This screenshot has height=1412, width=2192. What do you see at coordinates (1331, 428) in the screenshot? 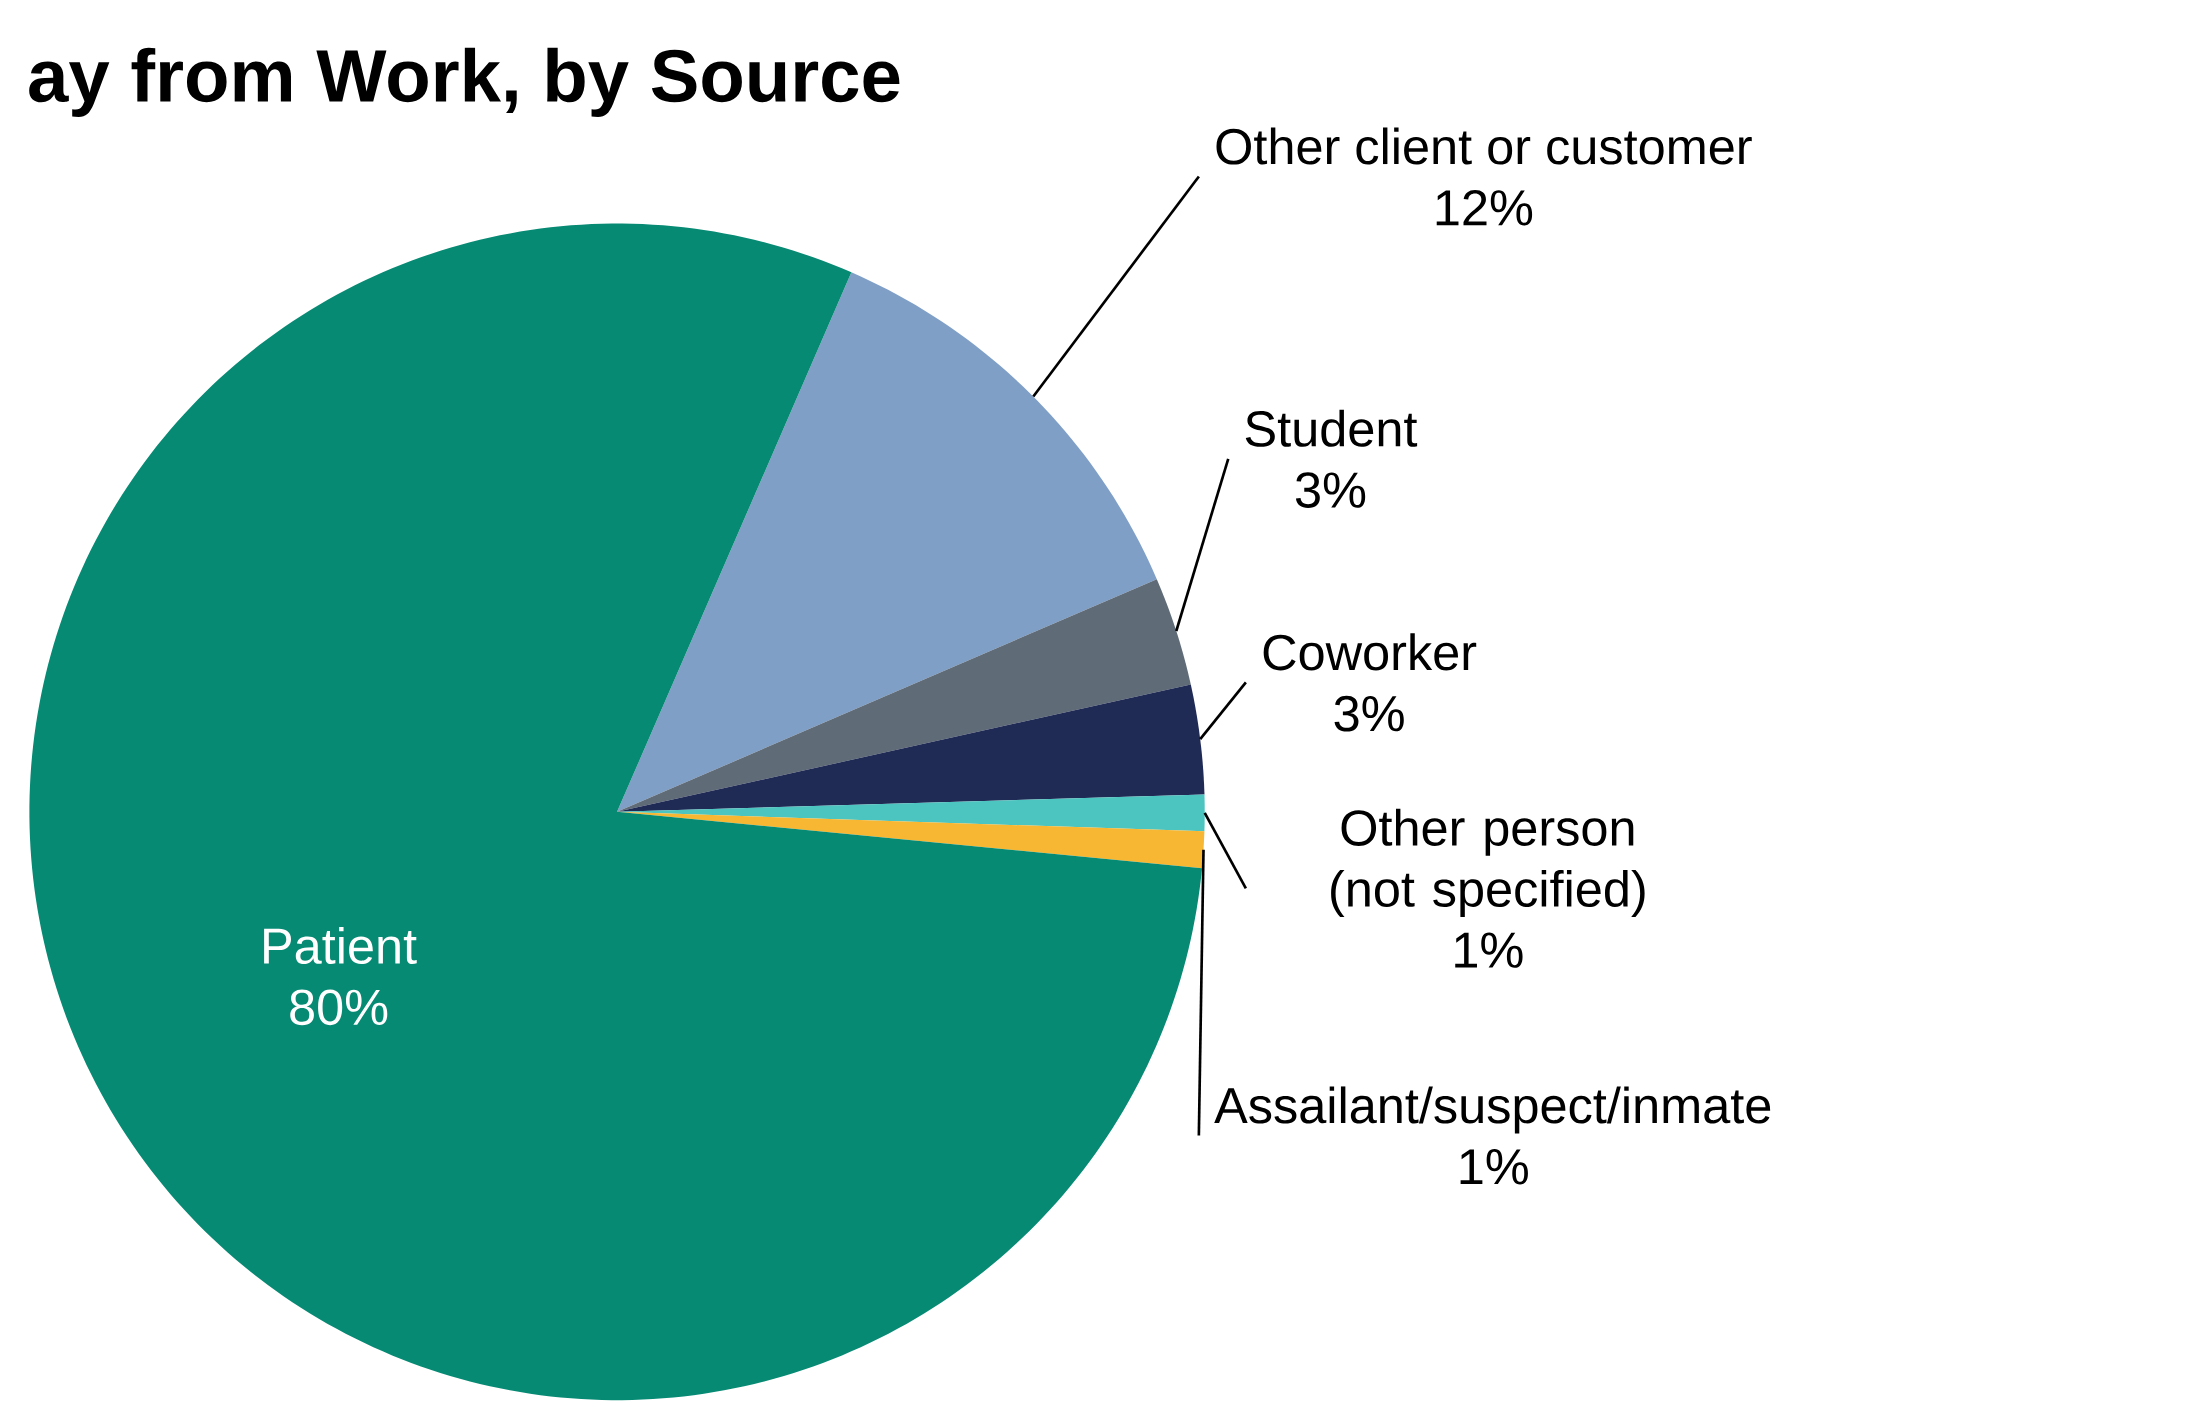
I see `slice-label: Student` at bounding box center [1331, 428].